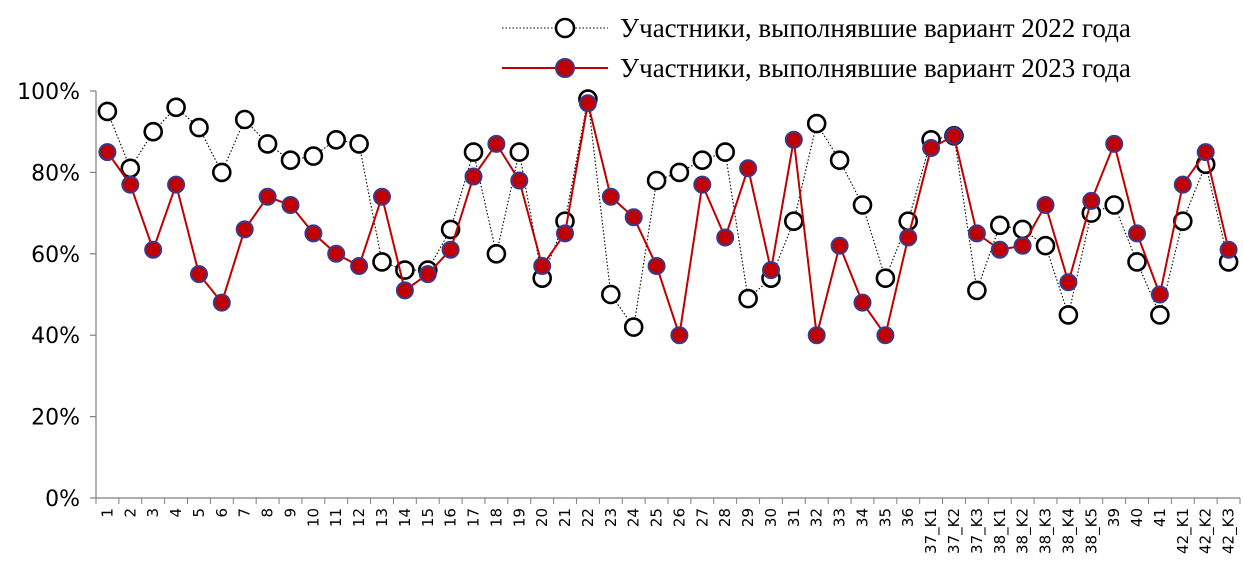 Image resolution: width=1243 pixels, height=565 pixels. Describe the element at coordinates (1206, 531) in the screenshot. I see `x-tick-label: 42_K2` at that location.